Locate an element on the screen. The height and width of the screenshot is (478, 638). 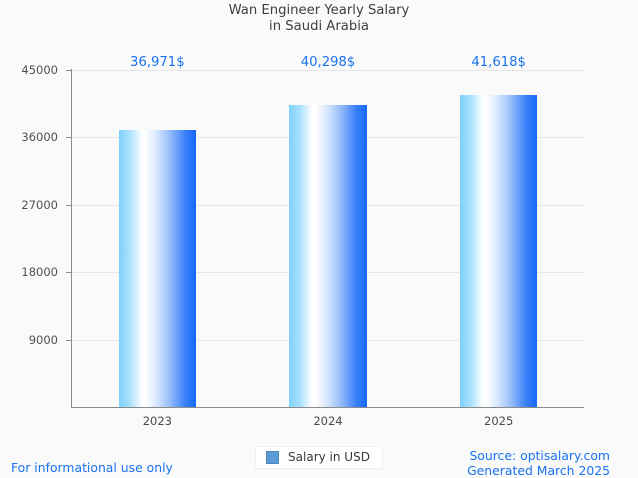
chart-title-line1: Wan Engineer Yearly Salary is located at coordinates (319, 10).